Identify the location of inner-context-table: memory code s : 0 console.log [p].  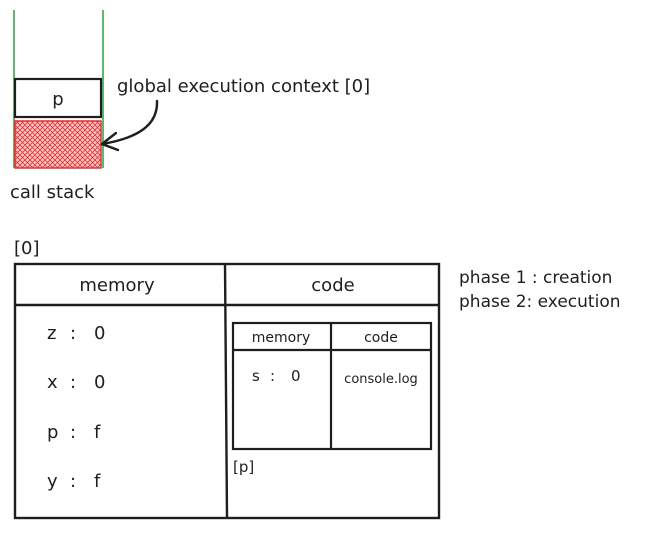
(332, 398).